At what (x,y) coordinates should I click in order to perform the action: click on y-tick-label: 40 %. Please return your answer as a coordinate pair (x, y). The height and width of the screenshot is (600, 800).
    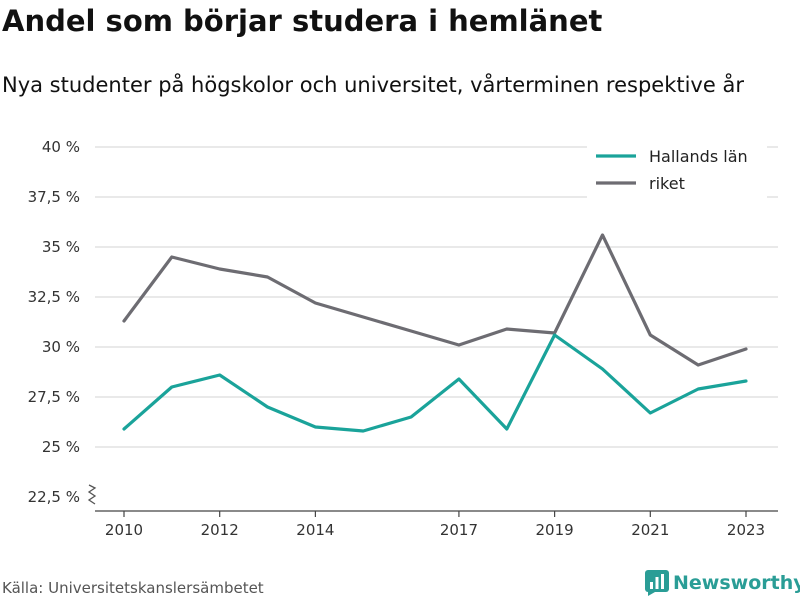
    Looking at the image, I should click on (61, 147).